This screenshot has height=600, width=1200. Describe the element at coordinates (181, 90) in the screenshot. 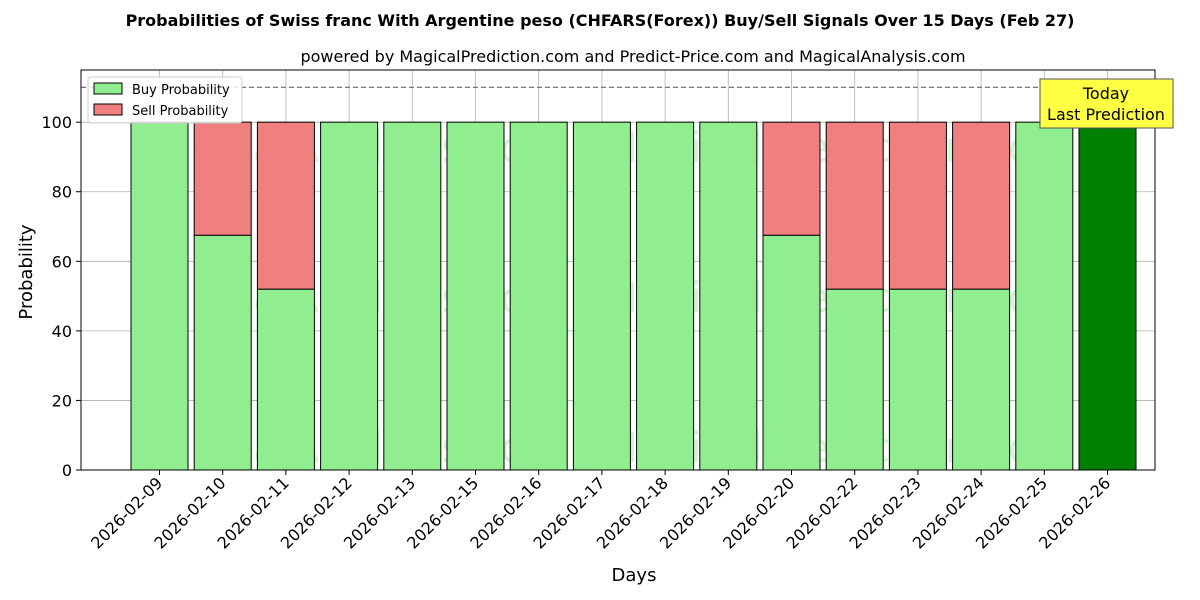

I see `legend-label-buy: Buy Probability` at that location.